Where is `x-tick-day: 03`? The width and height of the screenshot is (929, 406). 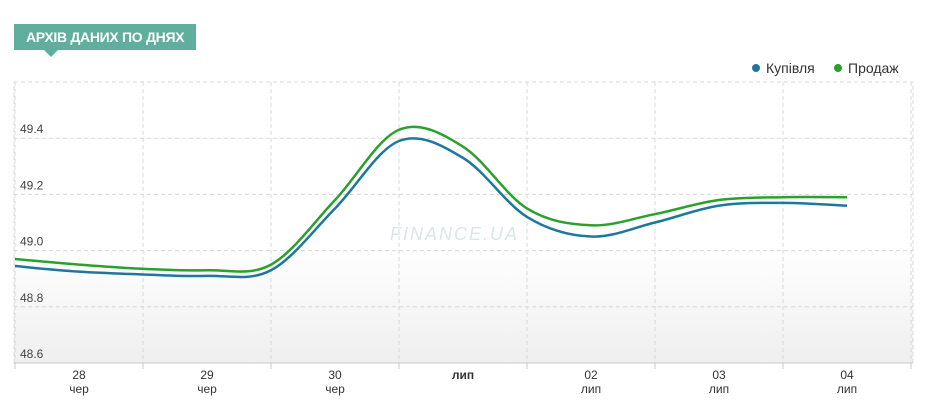
x-tick-day: 03 is located at coordinates (719, 375).